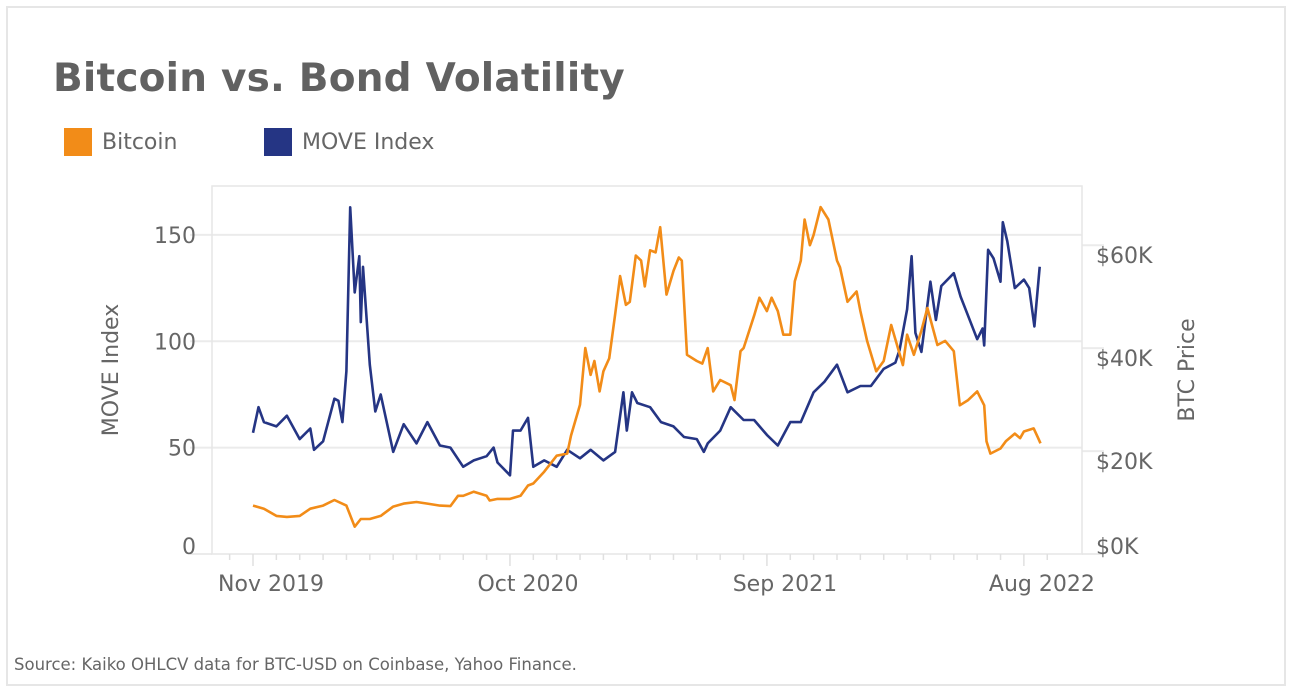  Describe the element at coordinates (368, 142) in the screenshot. I see `legend-label-move-index: MOVE Index` at that location.